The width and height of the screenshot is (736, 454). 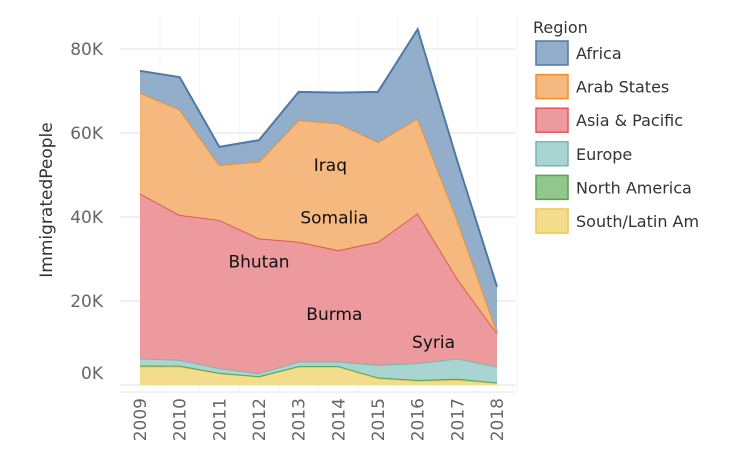 What do you see at coordinates (92, 374) in the screenshot?
I see `y-tick-label: 0K` at bounding box center [92, 374].